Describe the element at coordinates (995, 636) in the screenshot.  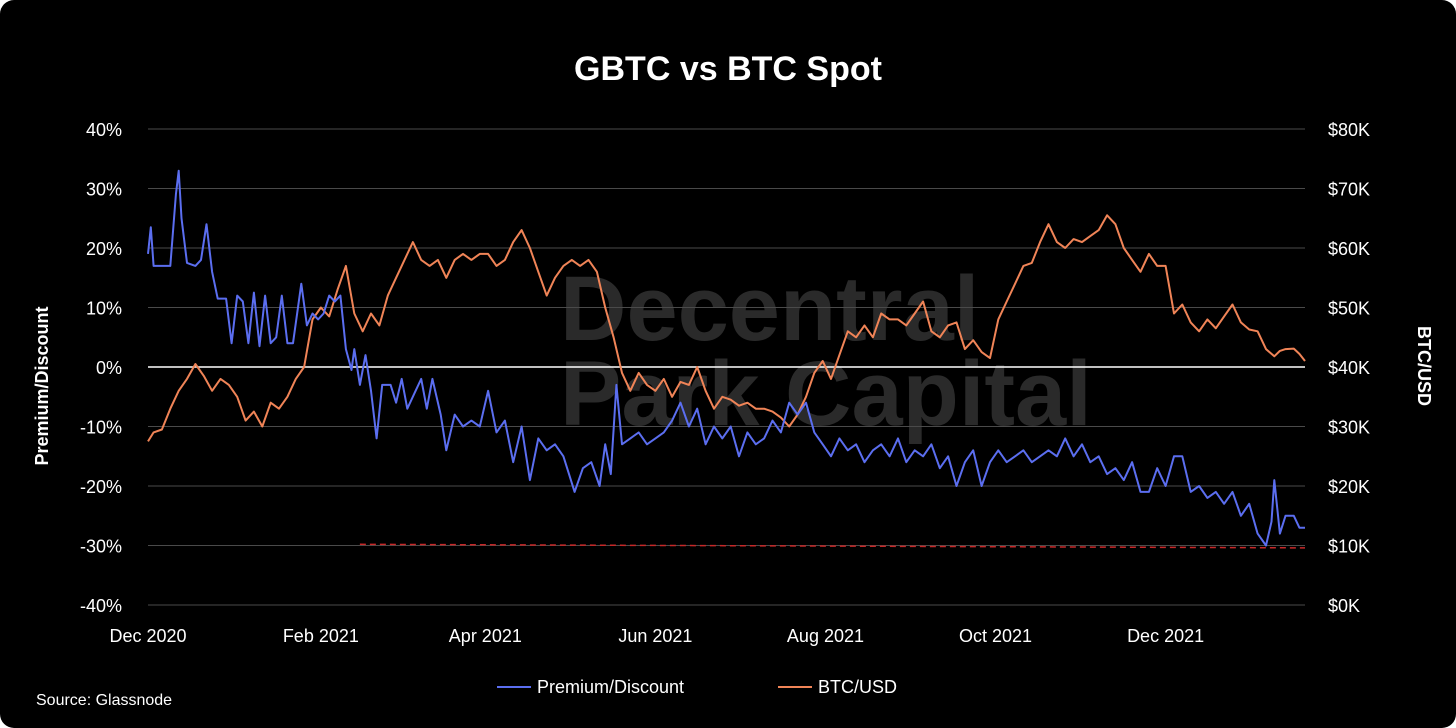
I see `x-tick-label: Oct 2021` at that location.